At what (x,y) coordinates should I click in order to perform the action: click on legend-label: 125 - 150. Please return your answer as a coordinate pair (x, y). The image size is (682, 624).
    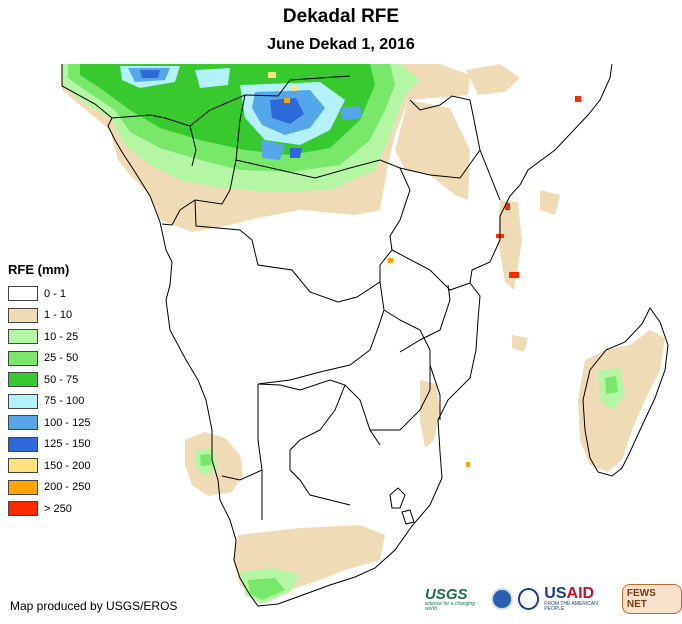
    Looking at the image, I should click on (67, 444).